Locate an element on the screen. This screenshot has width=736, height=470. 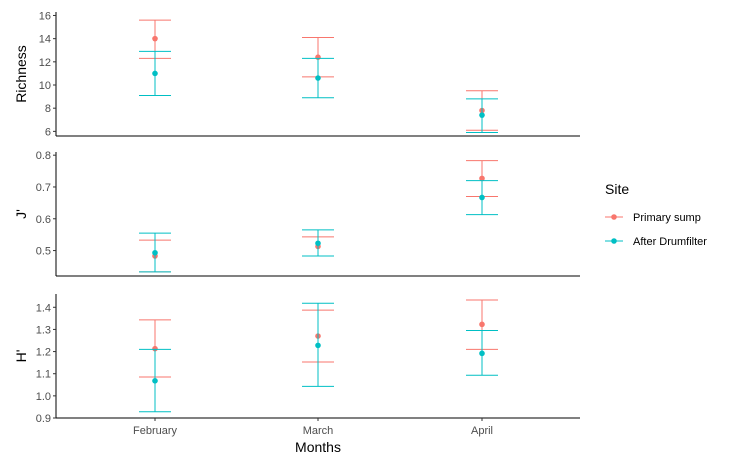
y-tick-label: 1.2 is located at coordinates (43, 353).